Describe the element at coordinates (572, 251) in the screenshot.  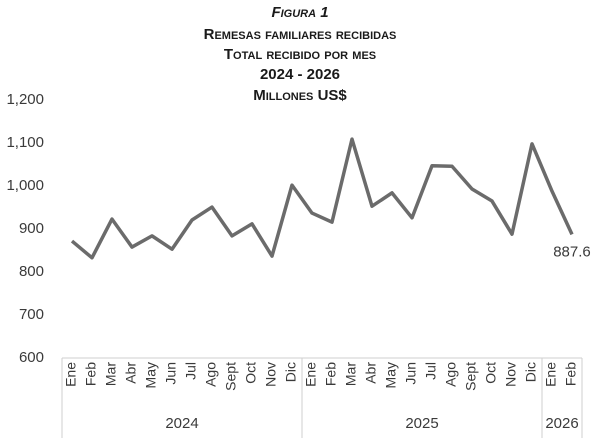
I see `data-label: 887.6` at that location.